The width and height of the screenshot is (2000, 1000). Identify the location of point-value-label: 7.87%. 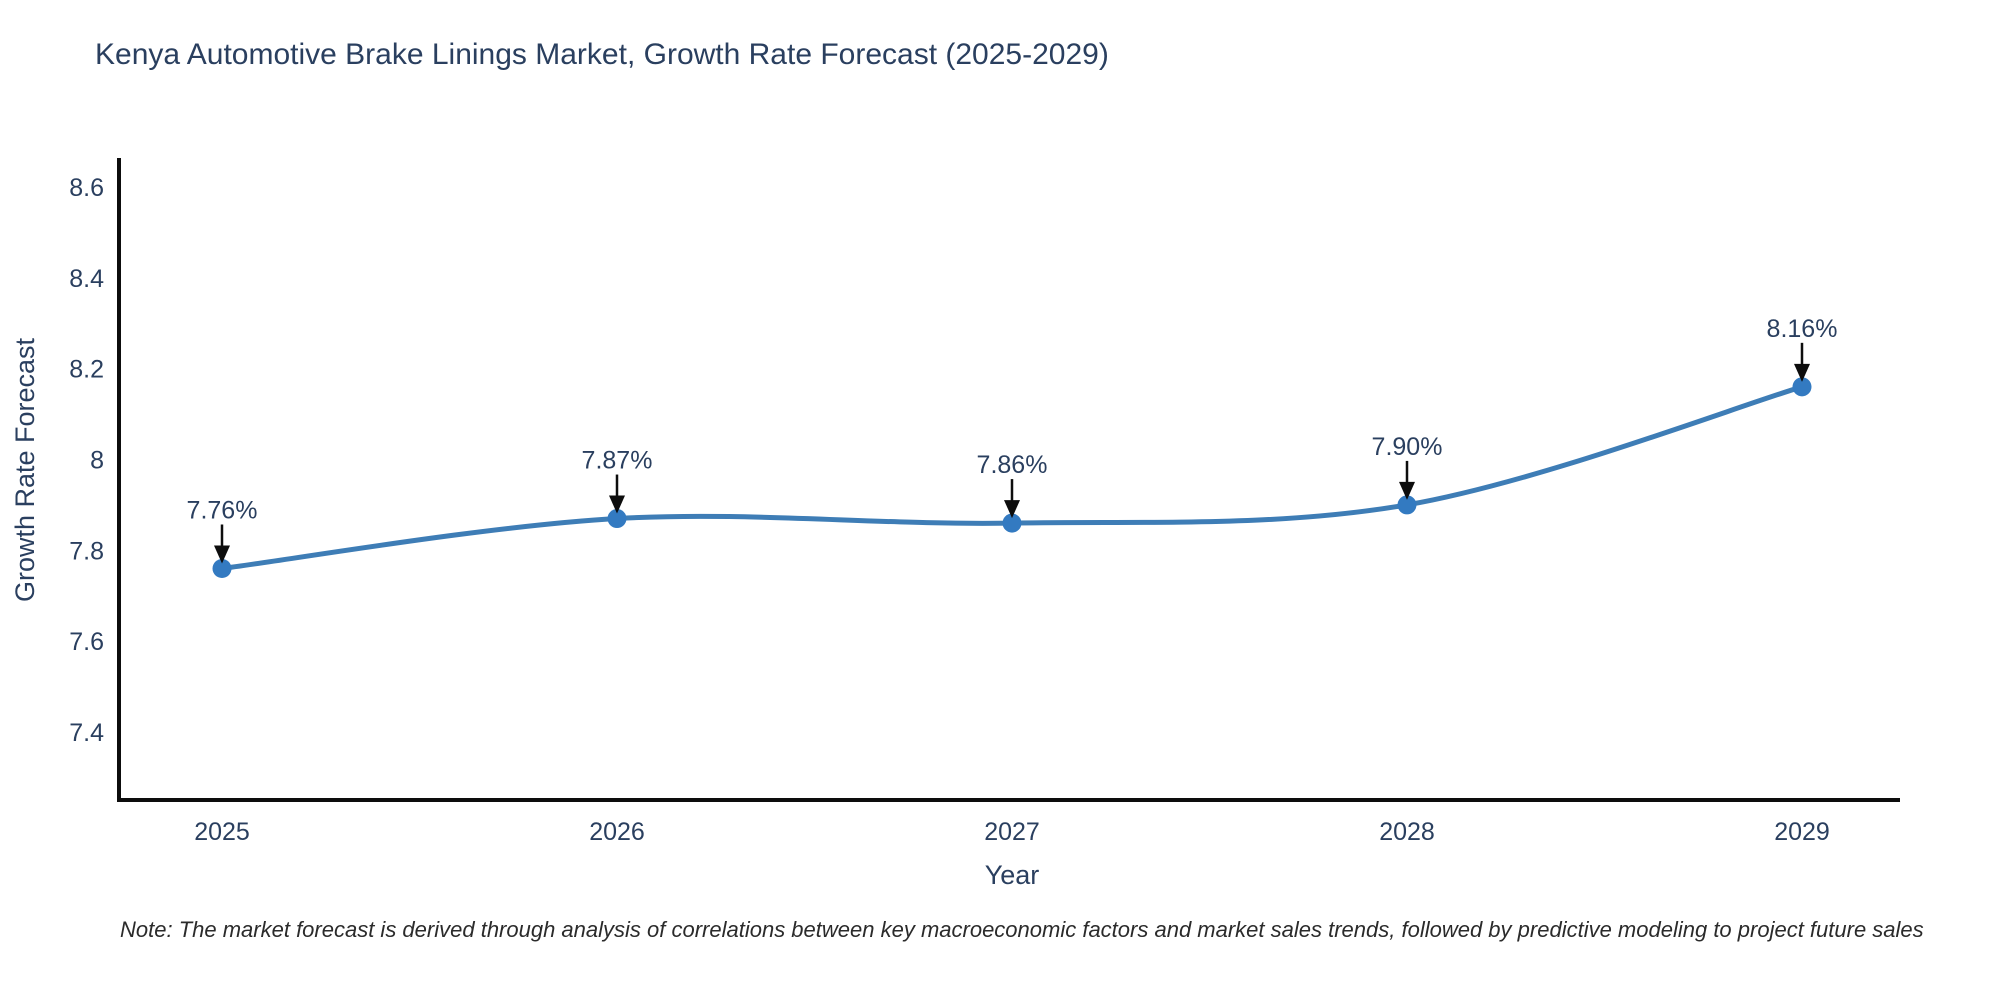
(617, 461).